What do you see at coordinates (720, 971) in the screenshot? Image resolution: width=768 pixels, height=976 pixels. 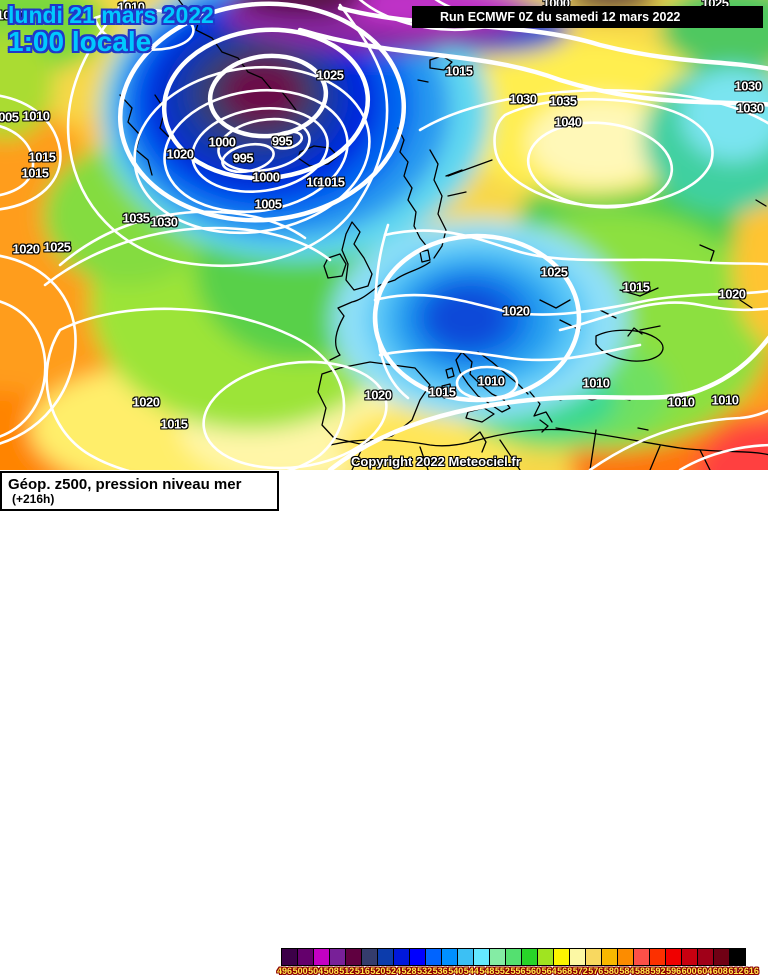 I see `legend-value-label: 608` at bounding box center [720, 971].